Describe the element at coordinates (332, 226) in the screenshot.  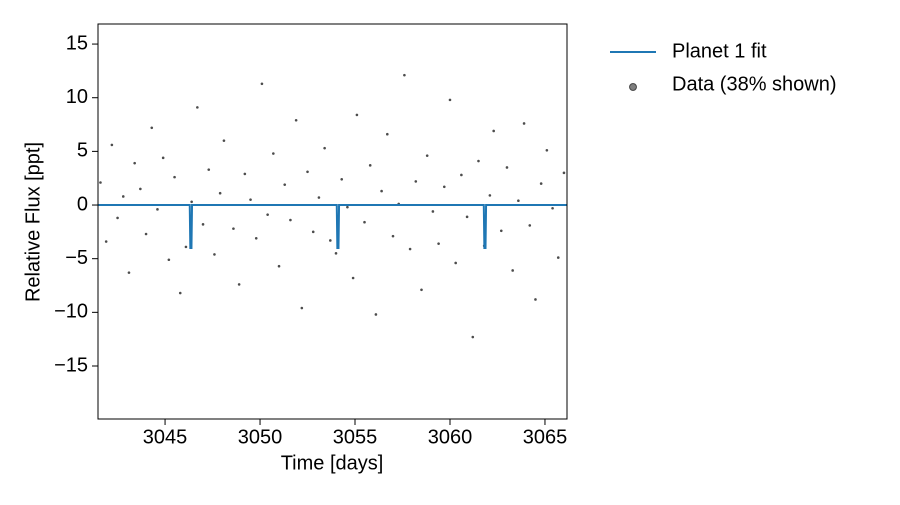
I see `fit-line` at that location.